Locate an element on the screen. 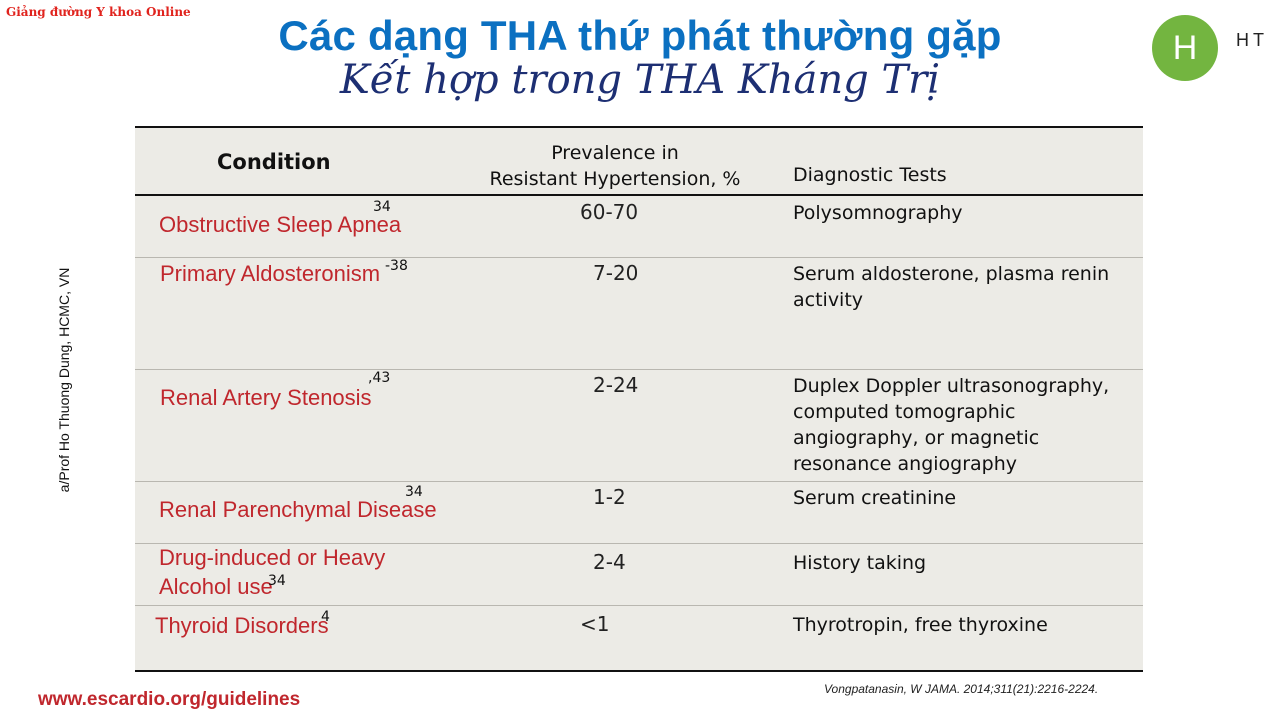 The image size is (1280, 720). prevalence-cell: 2-24 is located at coordinates (616, 385).